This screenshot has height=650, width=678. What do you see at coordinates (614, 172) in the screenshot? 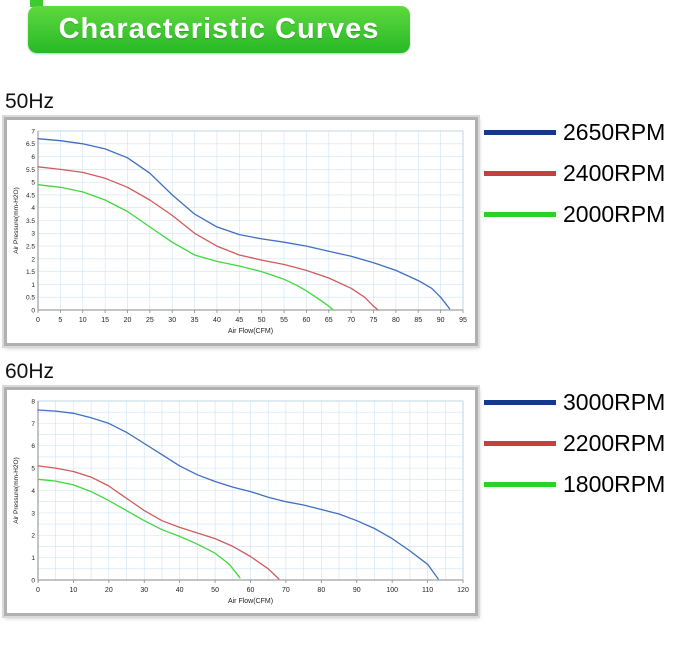
I see `legend-label: 2400RPM` at bounding box center [614, 172].